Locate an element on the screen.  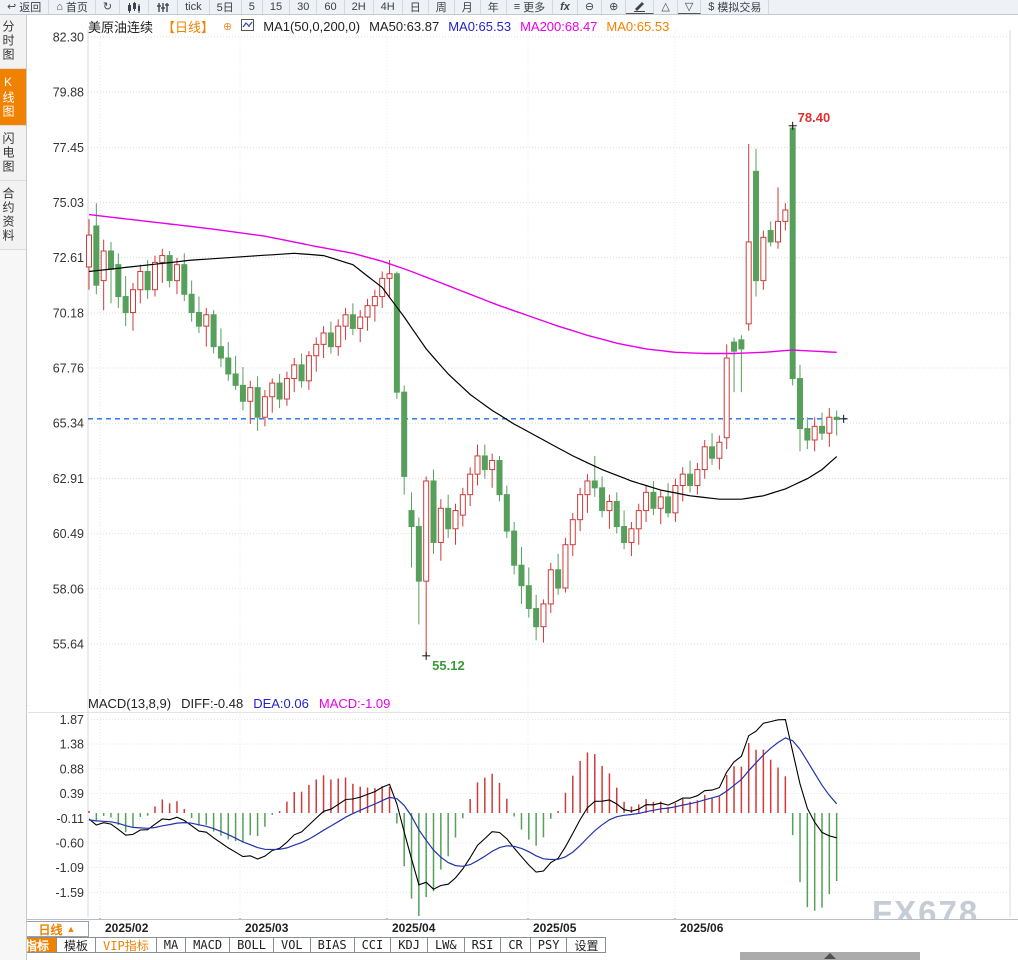
back-button: ↩ 返回 is located at coordinates (25, 7).